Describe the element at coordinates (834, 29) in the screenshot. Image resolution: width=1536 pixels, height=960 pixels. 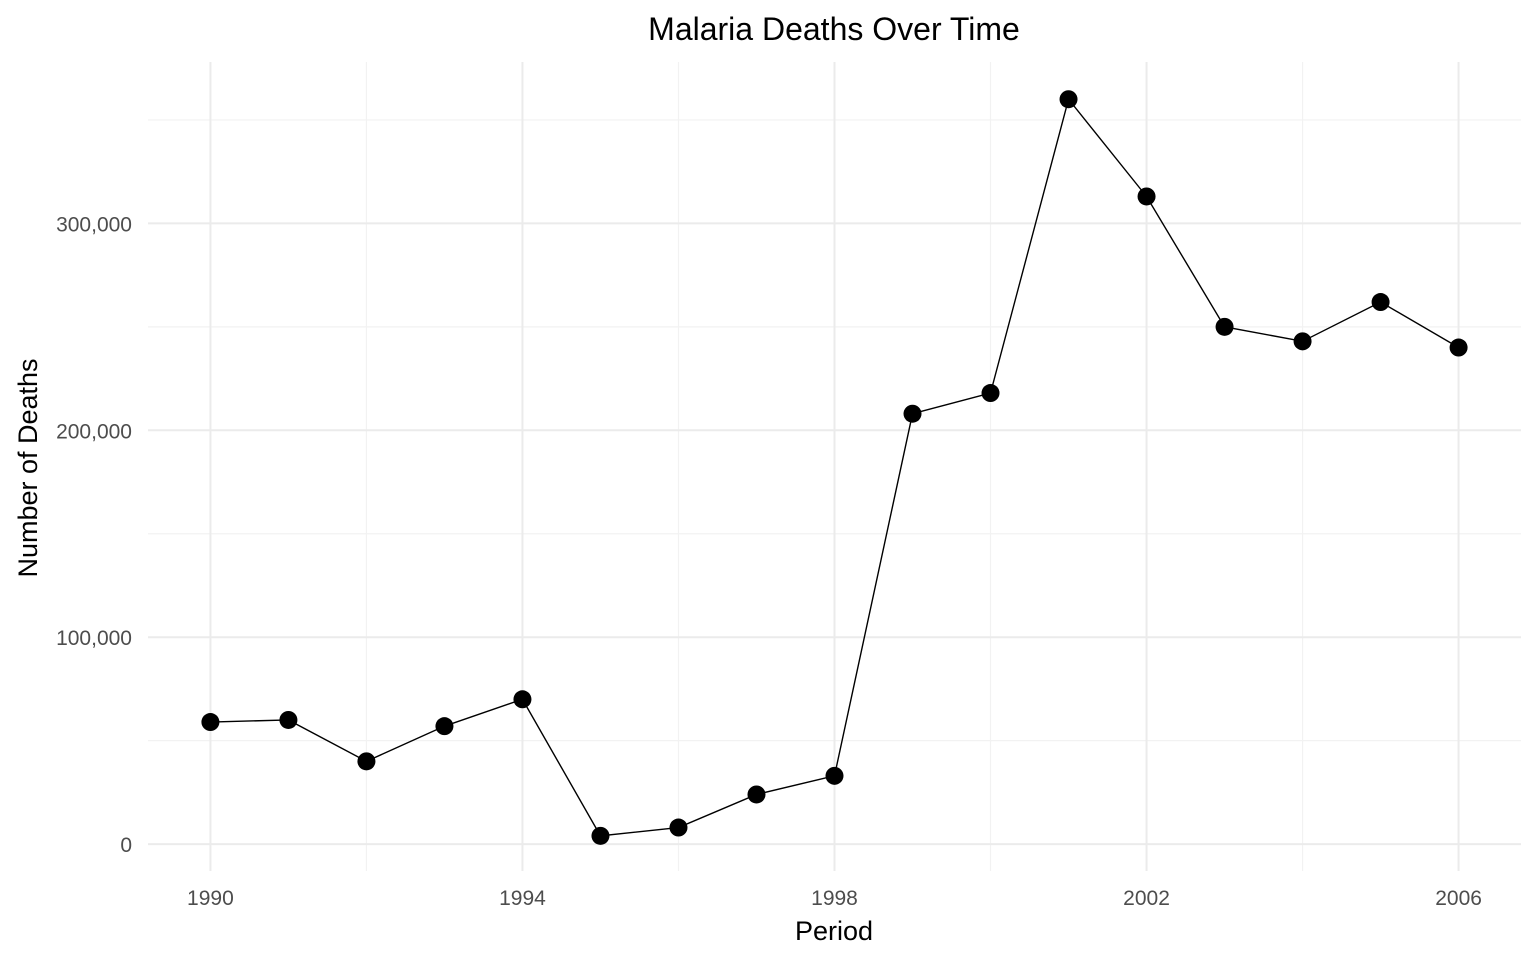
I see `chart-title: Malaria Deaths Over Time` at that location.